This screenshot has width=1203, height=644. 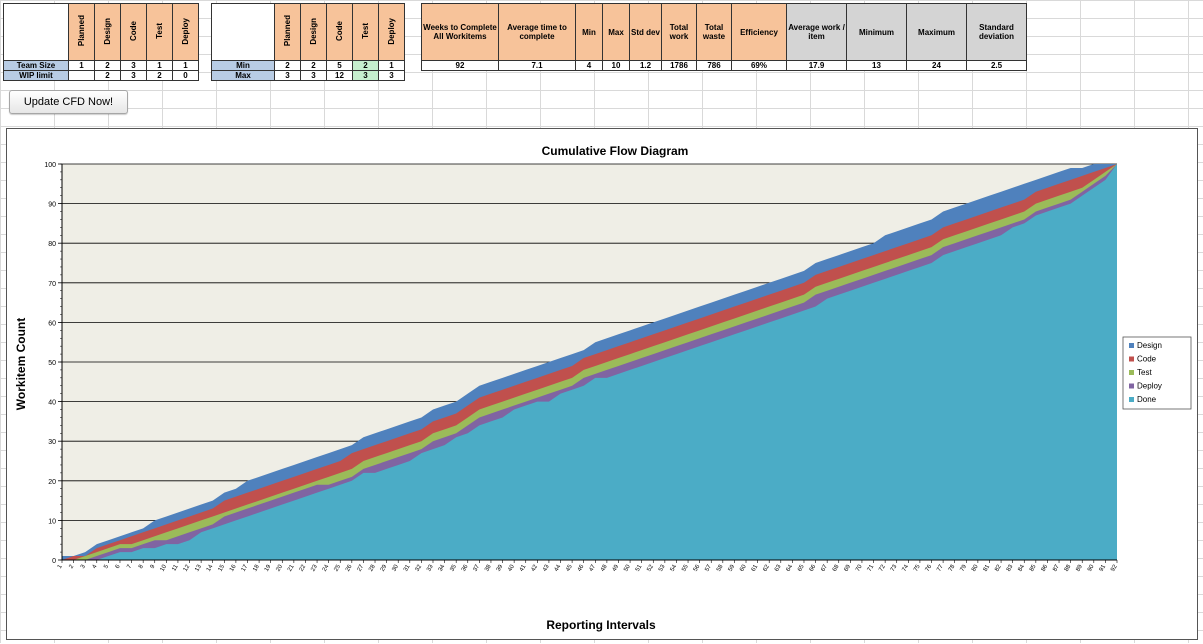 I want to click on y-axis-label: Workitem Count, so click(x=21, y=364).